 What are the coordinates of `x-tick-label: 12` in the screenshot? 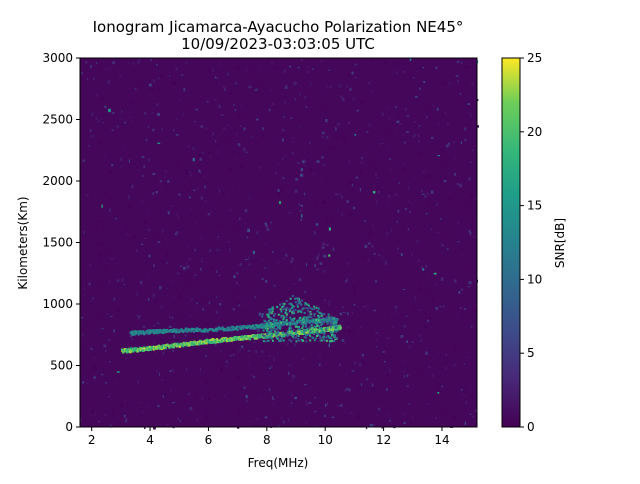 It's located at (383, 440).